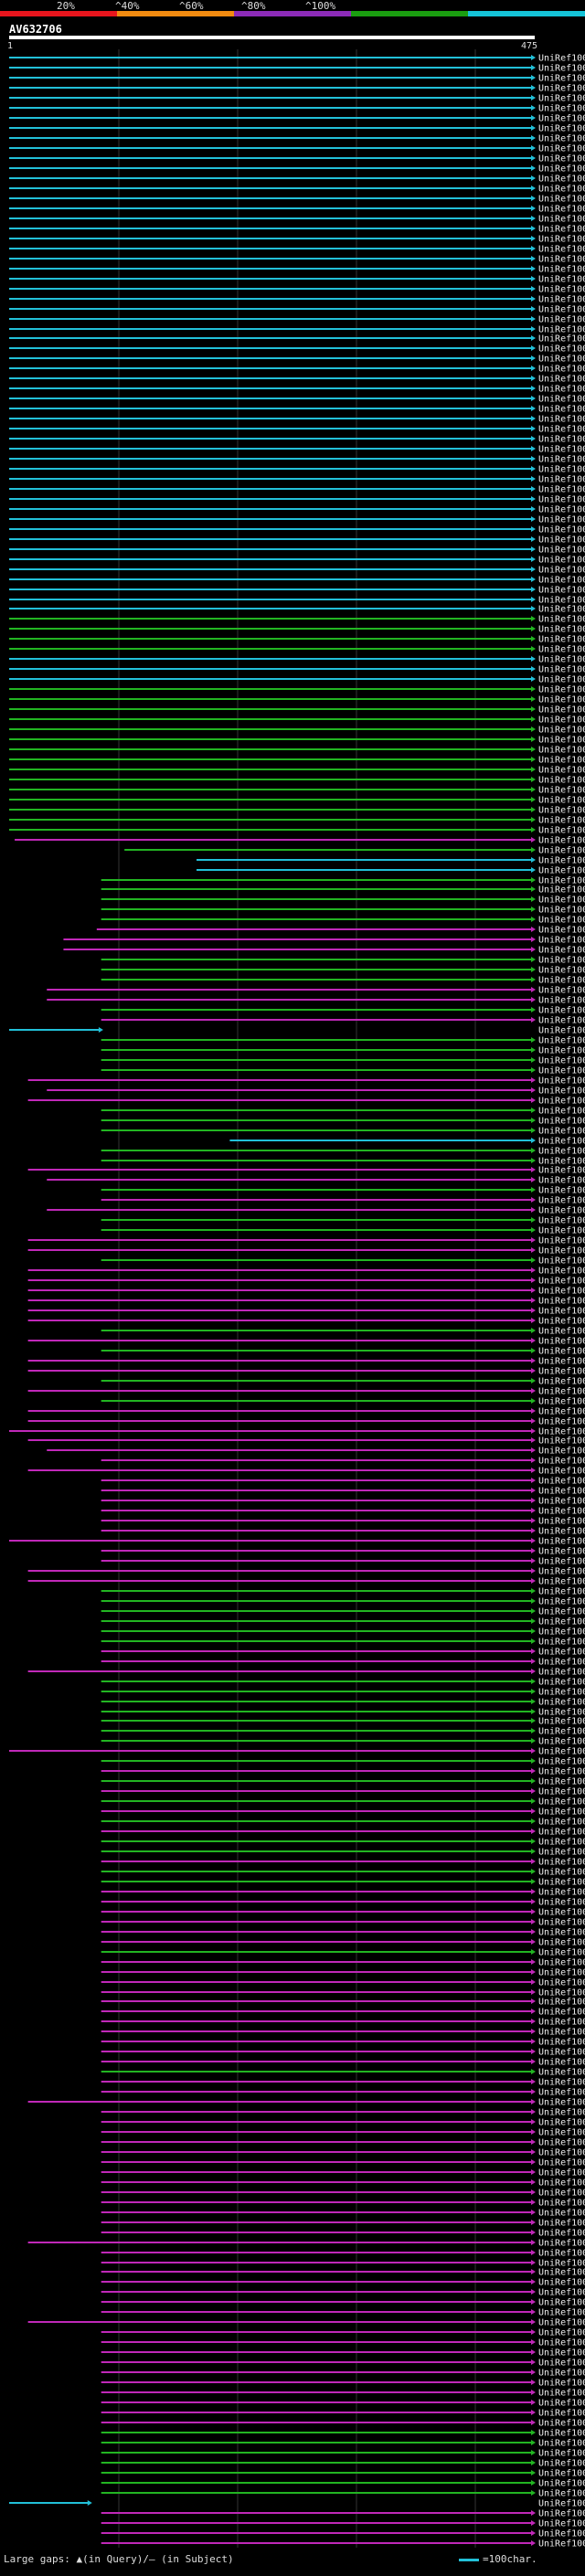  I want to click on hit-row: UniRef100_Q6AL60, so click(343, 1742).